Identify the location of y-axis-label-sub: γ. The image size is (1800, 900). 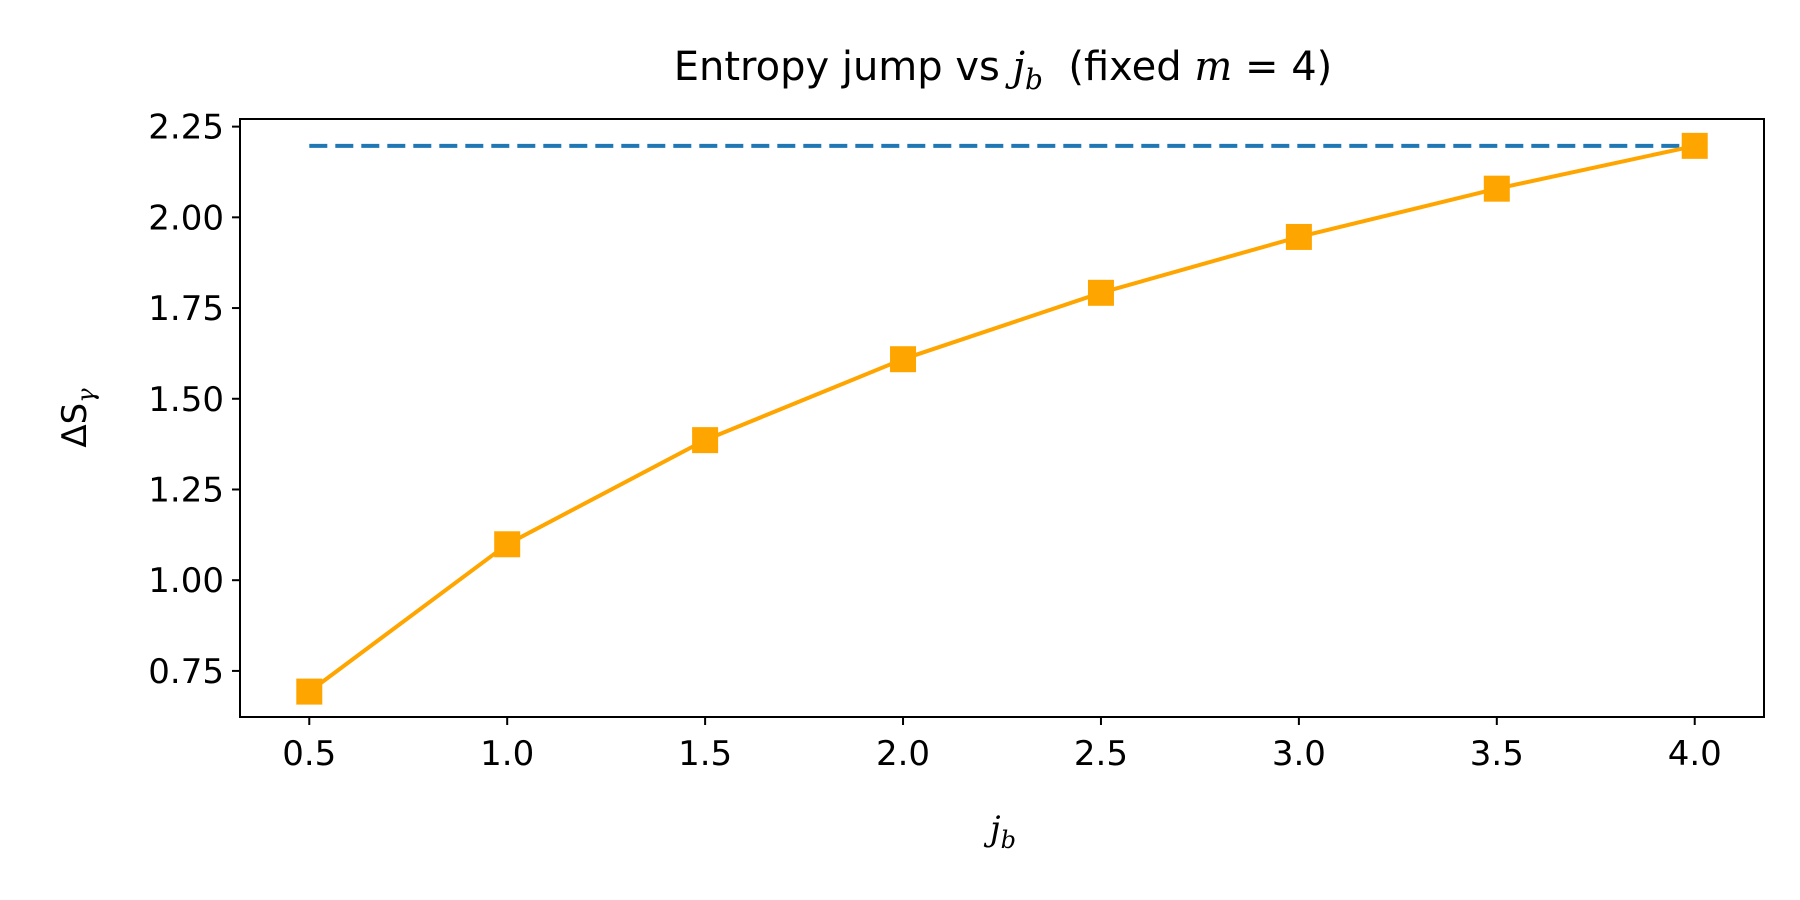
(86, 395).